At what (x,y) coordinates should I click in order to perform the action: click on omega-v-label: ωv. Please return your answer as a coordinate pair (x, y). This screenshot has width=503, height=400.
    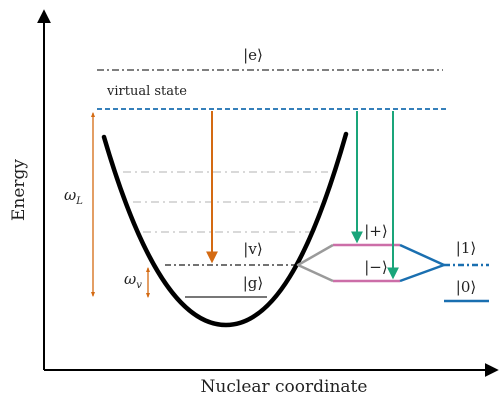
    Looking at the image, I should click on (133, 280).